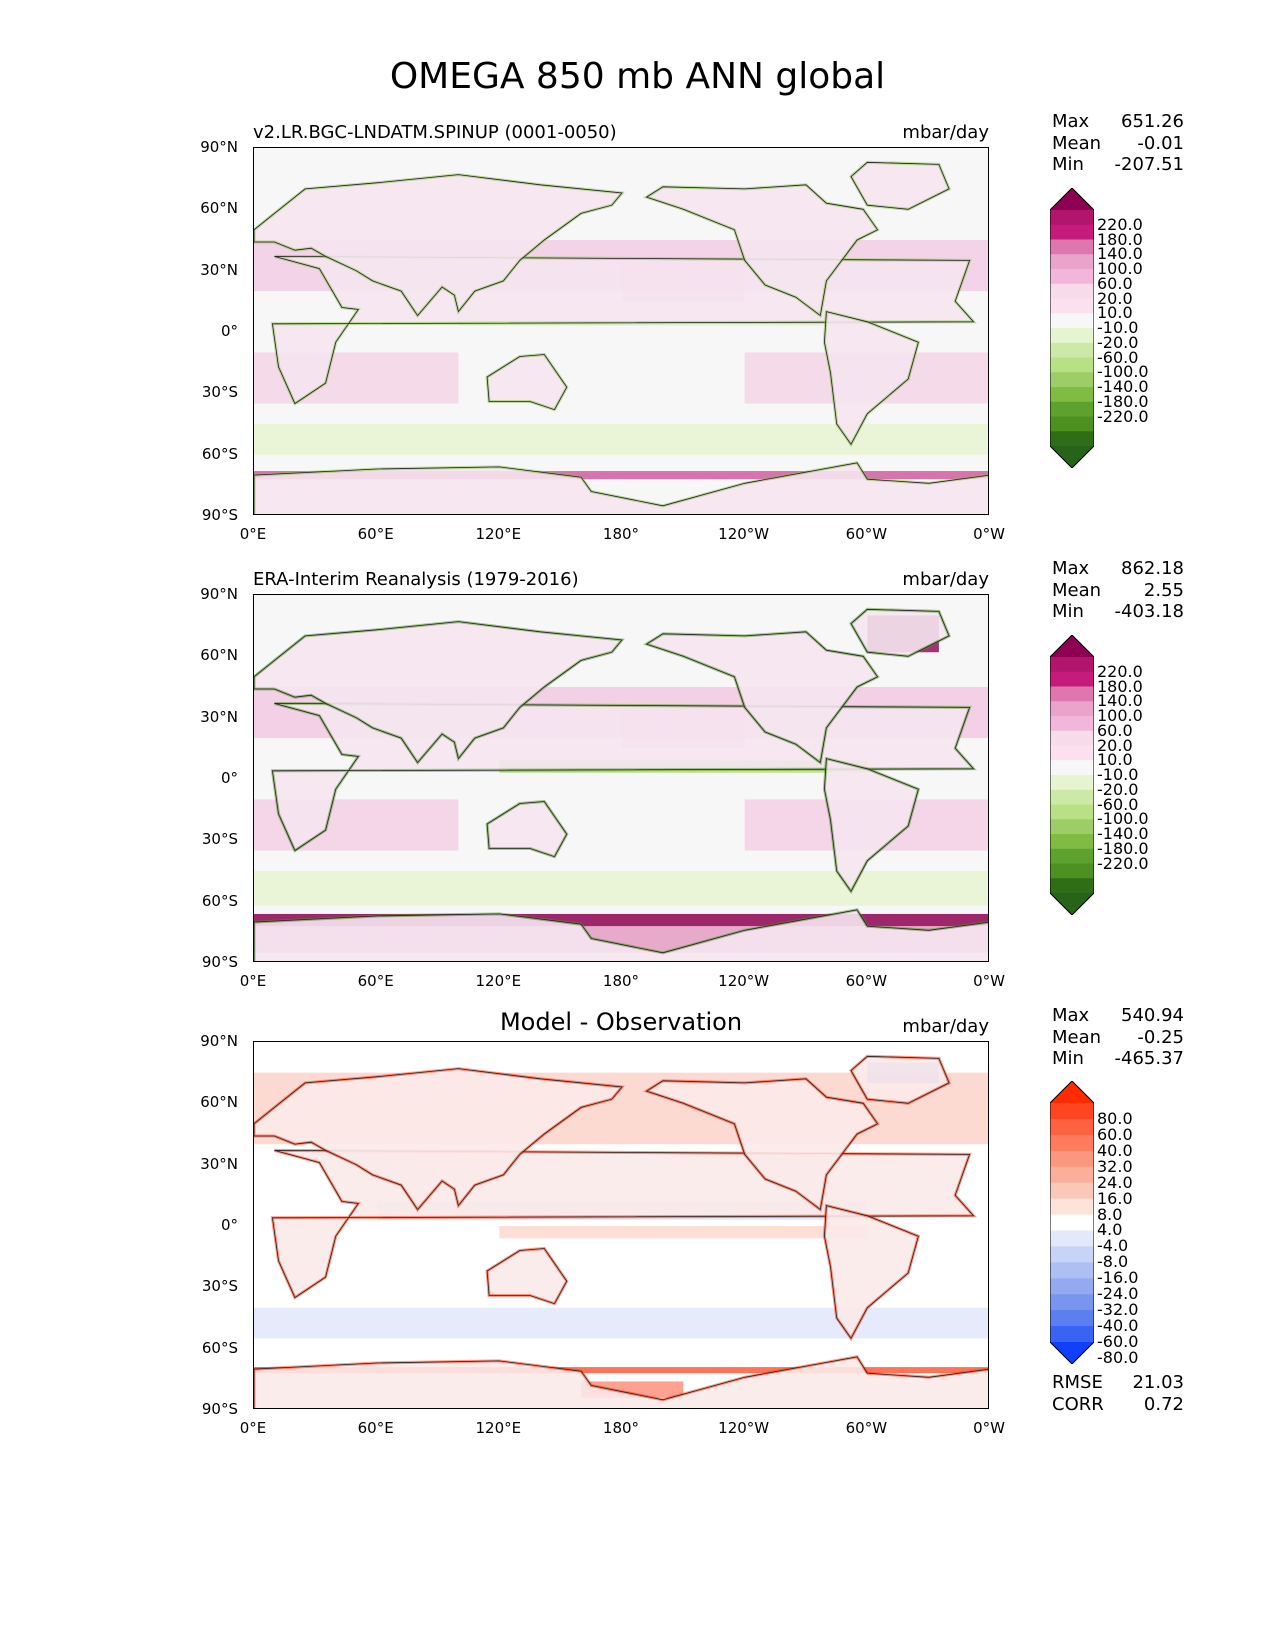  Describe the element at coordinates (1115, 1118) in the screenshot. I see `colorbar-tick-label: 80.0` at that location.